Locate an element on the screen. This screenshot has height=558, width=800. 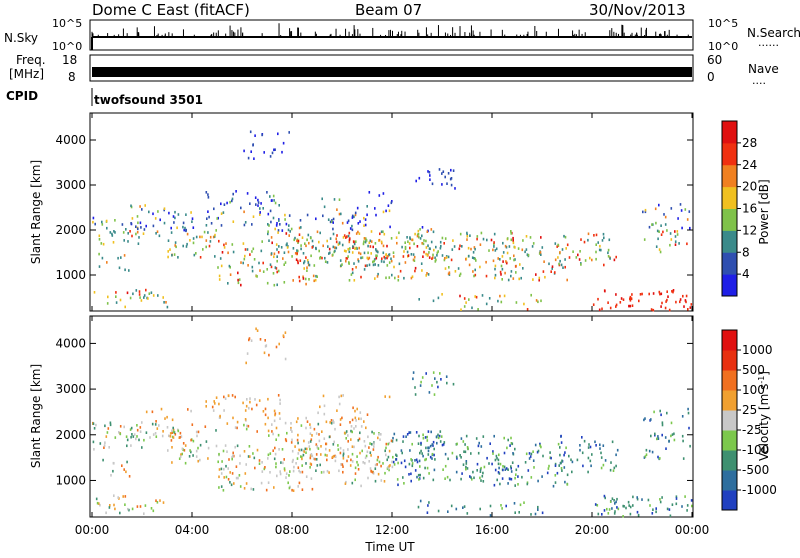
freq-tick-top: 18 is located at coordinates (69, 60).